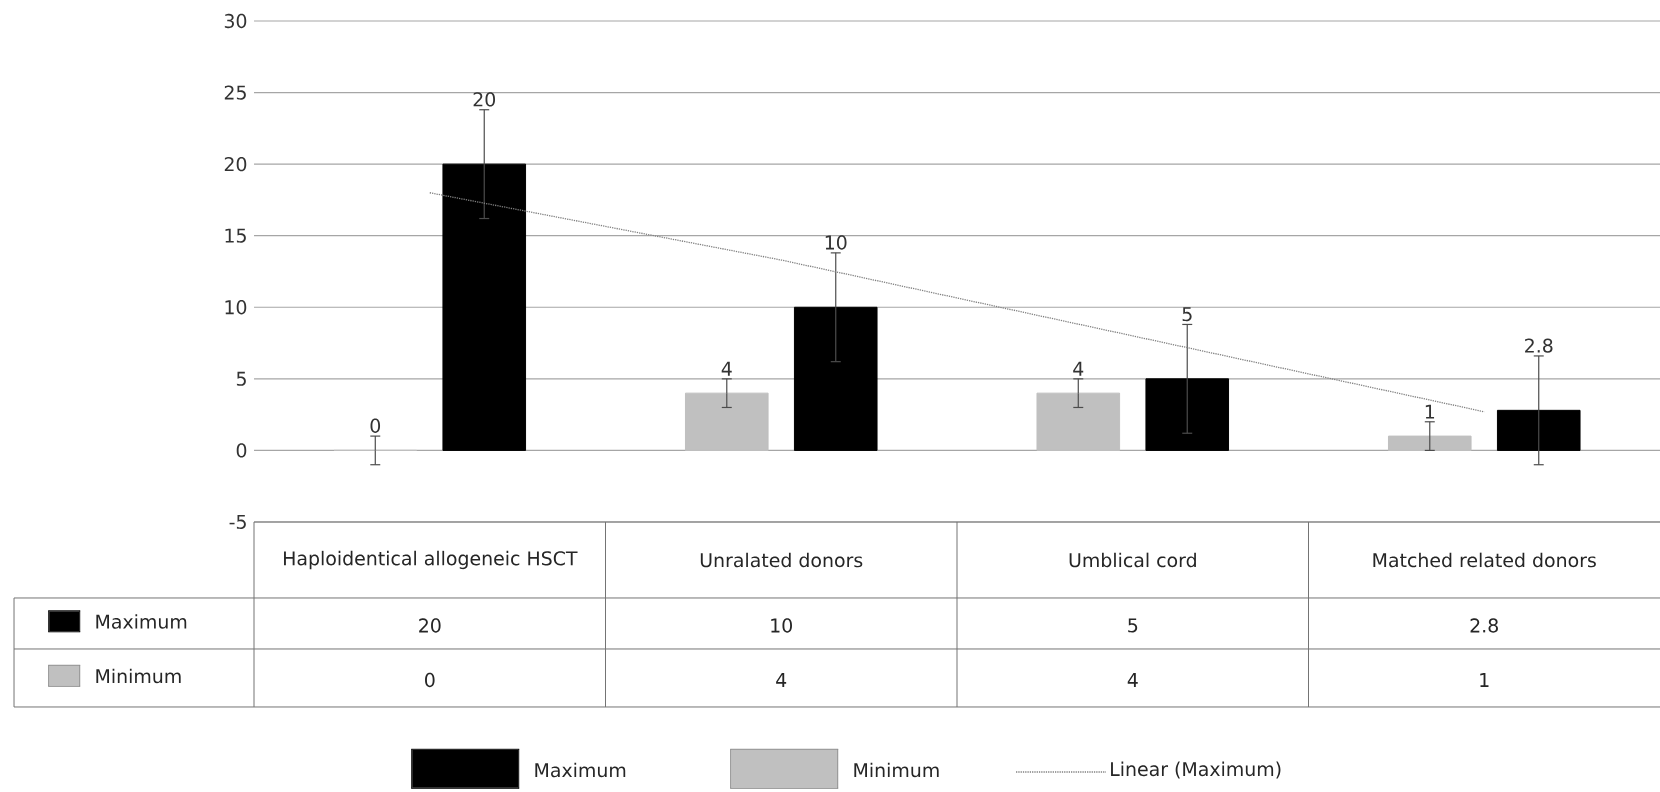 Image resolution: width=1660 pixels, height=792 pixels. What do you see at coordinates (141, 621) in the screenshot?
I see `legend-label: Maximum` at bounding box center [141, 621].